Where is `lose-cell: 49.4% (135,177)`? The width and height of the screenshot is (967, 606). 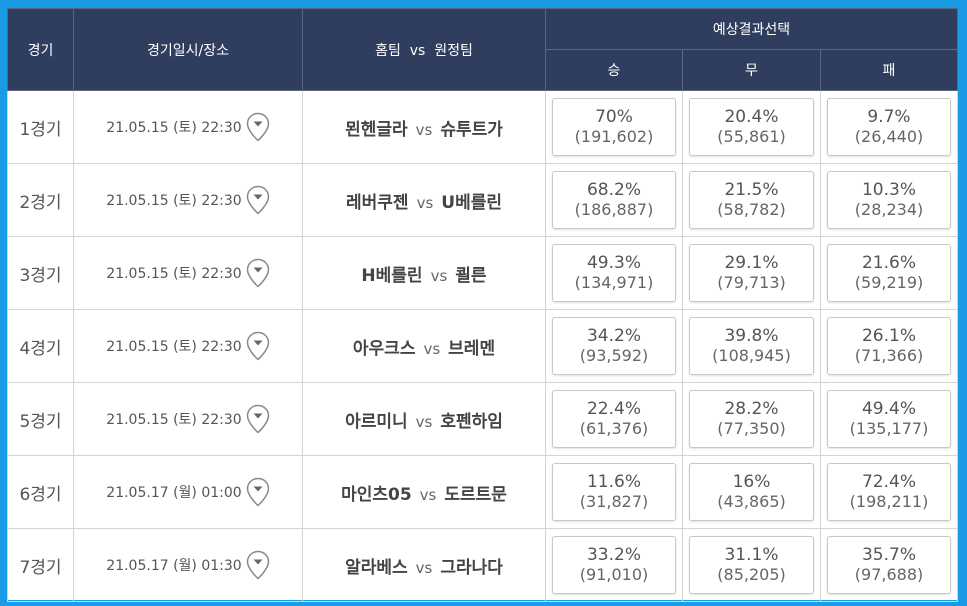 lose-cell: 49.4% (135,177) is located at coordinates (889, 419).